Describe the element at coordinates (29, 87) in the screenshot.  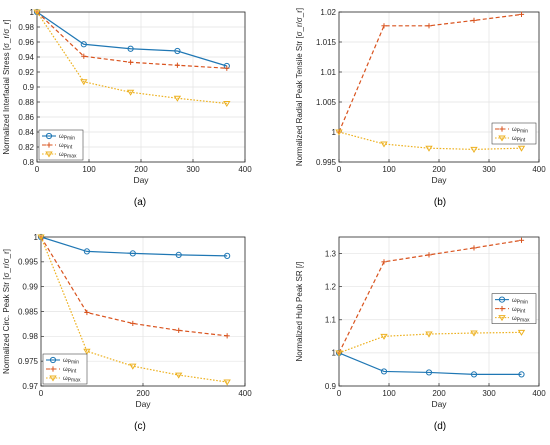
I see `y-tick-label: 0.9` at that location.